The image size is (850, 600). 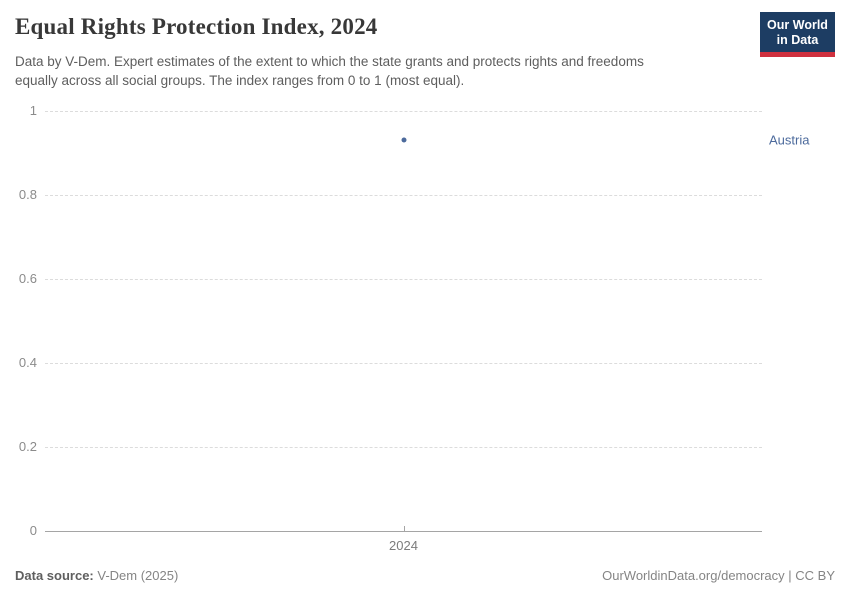 I want to click on entity-label-austria: Austria, so click(x=789, y=140).